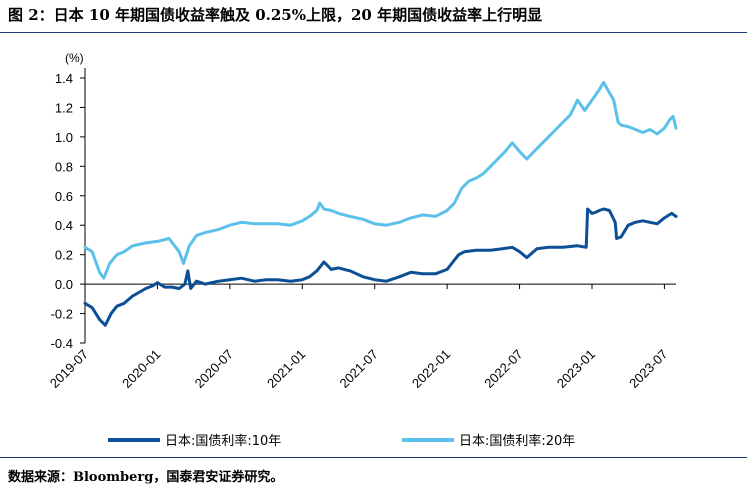 The image size is (747, 500). Describe the element at coordinates (373, 32) in the screenshot. I see `title-divider` at that location.